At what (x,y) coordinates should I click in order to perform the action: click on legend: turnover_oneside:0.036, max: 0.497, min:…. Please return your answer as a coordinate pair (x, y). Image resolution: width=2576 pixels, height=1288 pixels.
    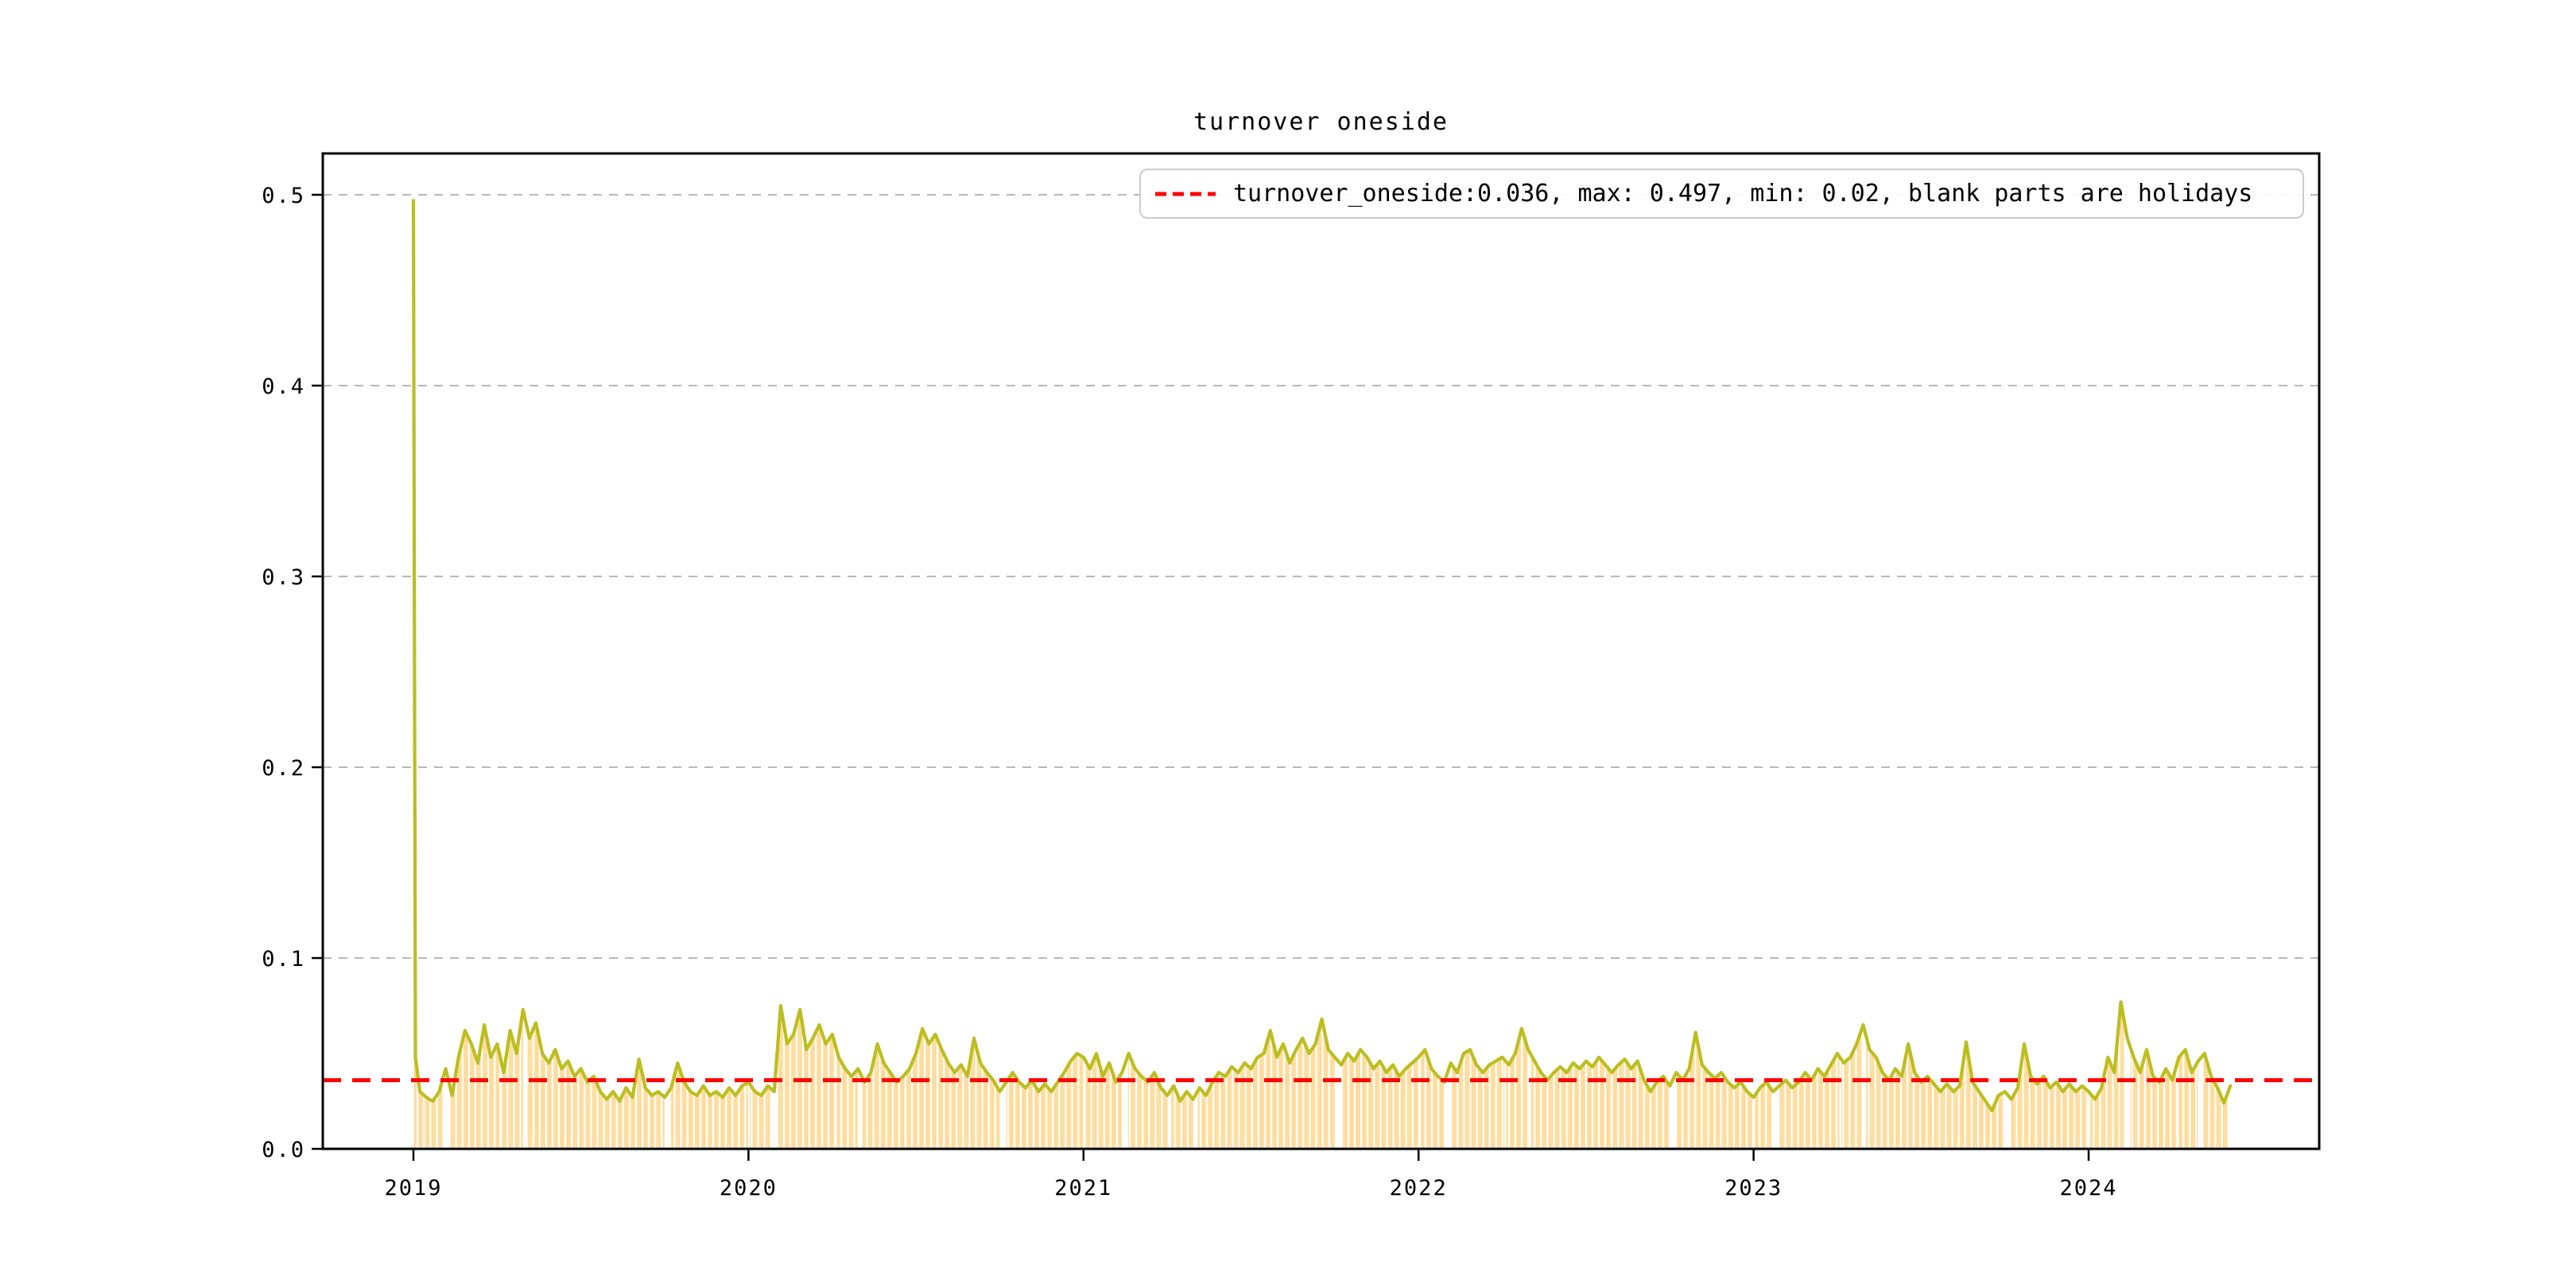
    Looking at the image, I should click on (1722, 194).